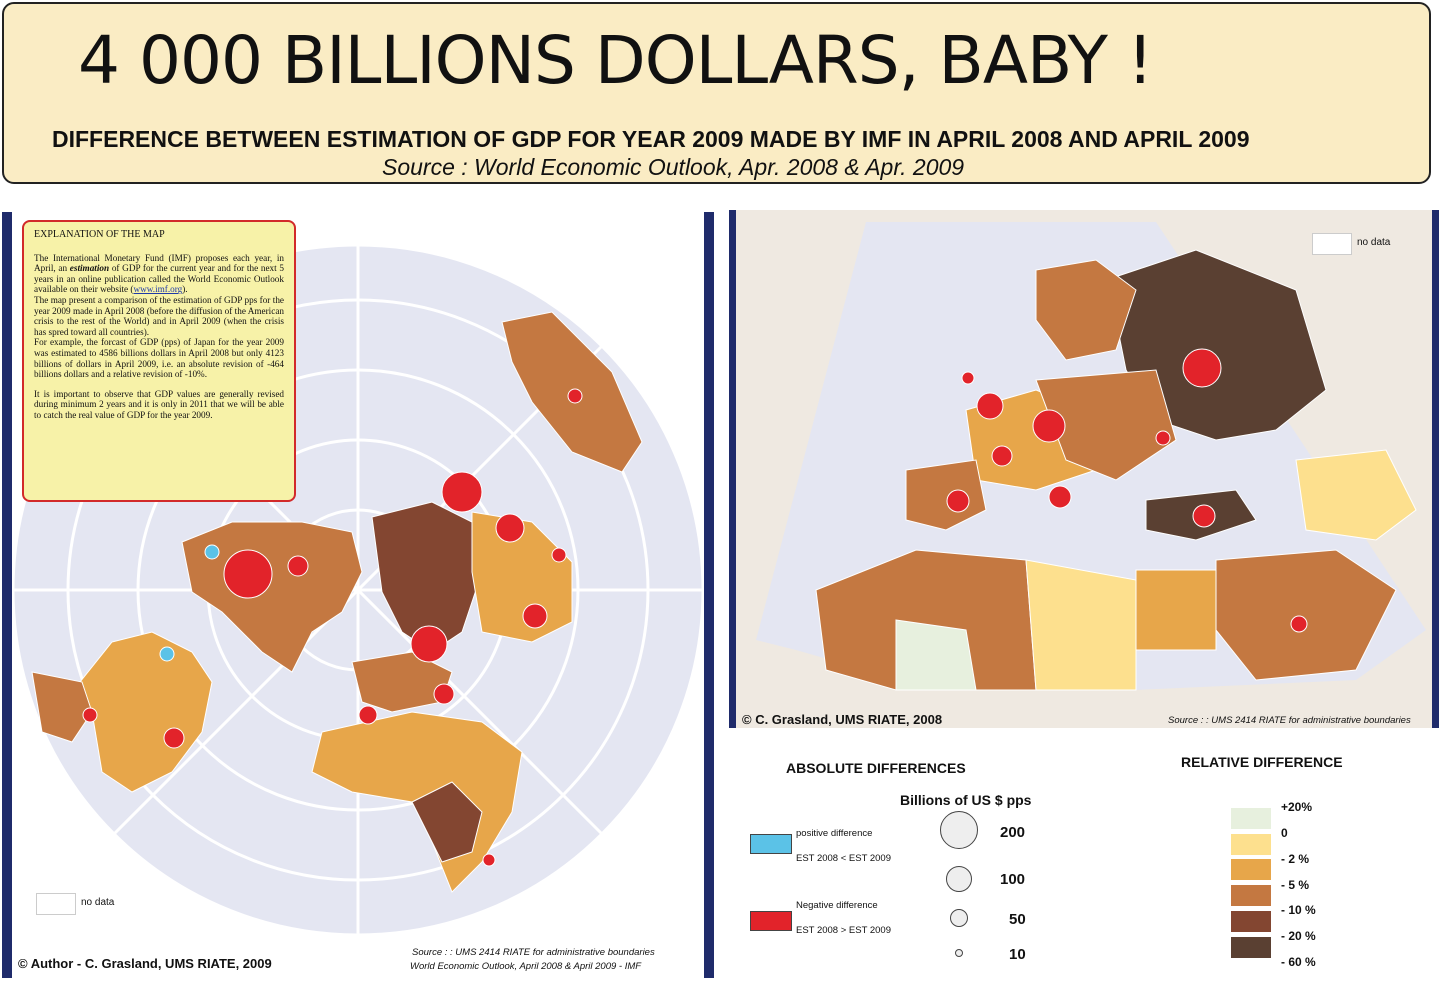  What do you see at coordinates (158, 289) in the screenshot?
I see `imf-link: www.imf.org` at bounding box center [158, 289].